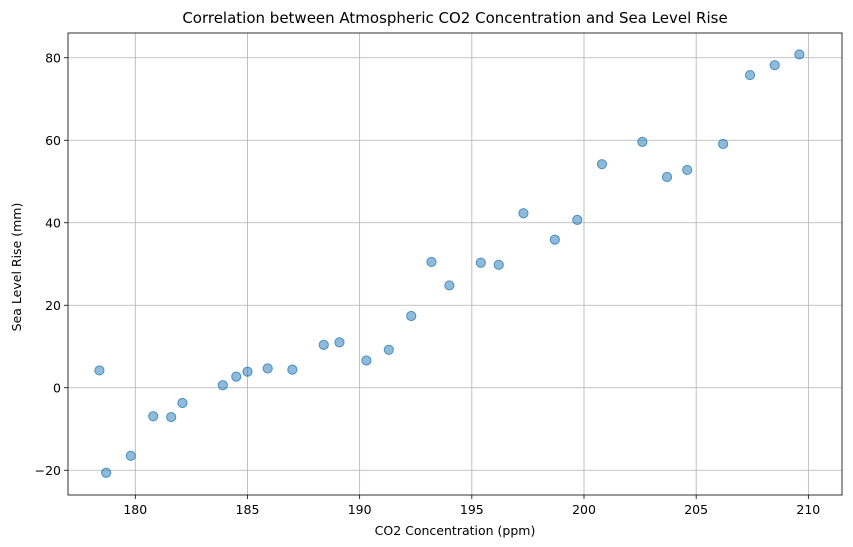  What do you see at coordinates (808, 509) in the screenshot?
I see `x-tick-label: 210` at bounding box center [808, 509].